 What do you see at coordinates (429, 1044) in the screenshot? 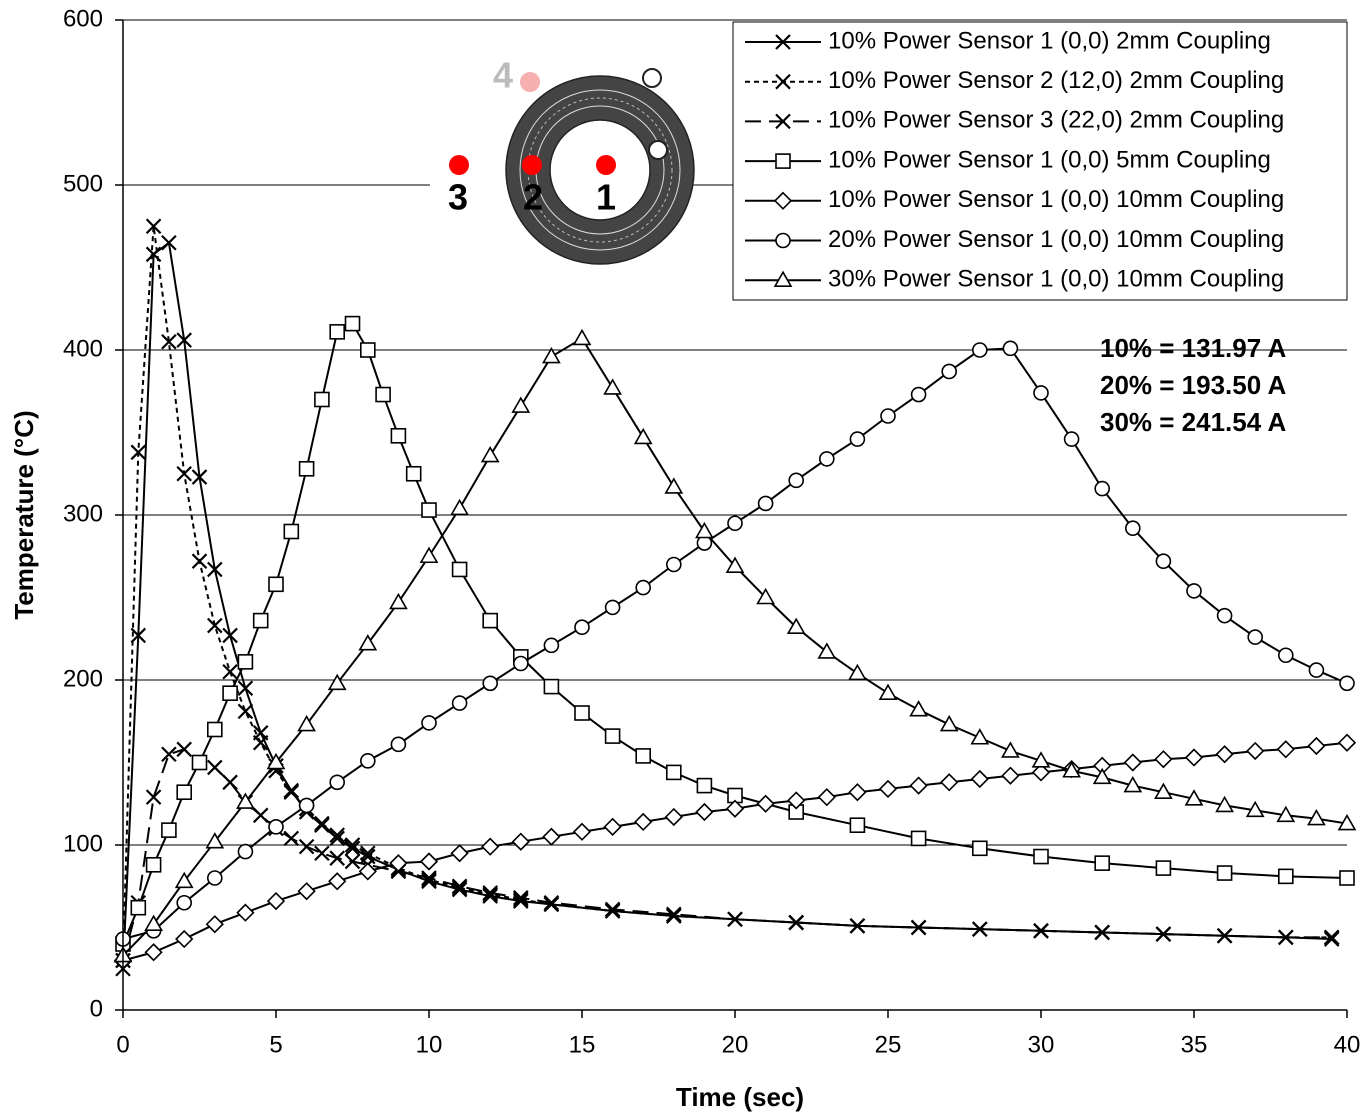
I see `x-tick-label: 10` at bounding box center [429, 1044].